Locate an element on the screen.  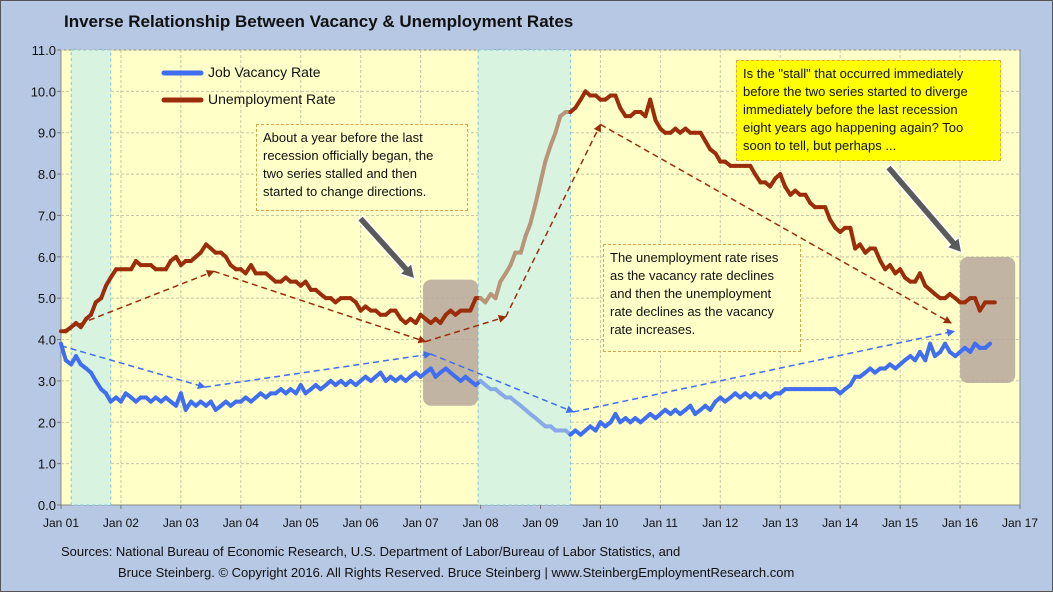
x-tick-label: Jan 02 is located at coordinates (121, 523).